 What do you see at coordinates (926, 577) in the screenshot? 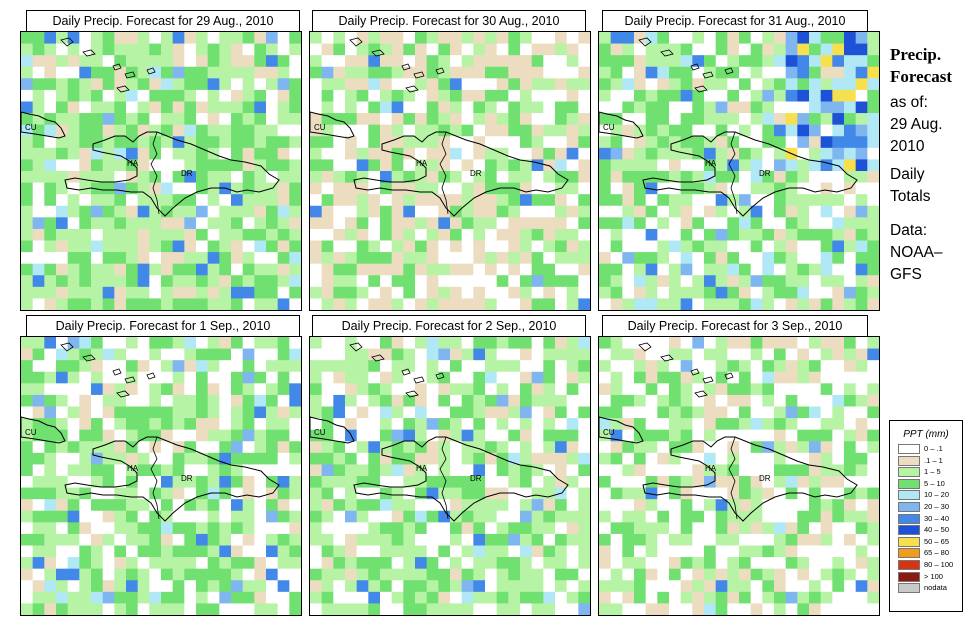
I see `legend-item: > 100` at bounding box center [926, 577].